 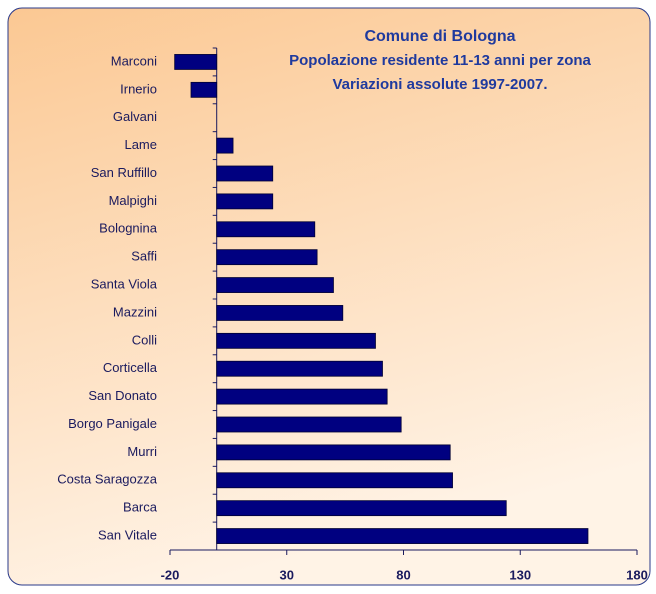 I want to click on y-tick-label: Barca, so click(x=140, y=507).